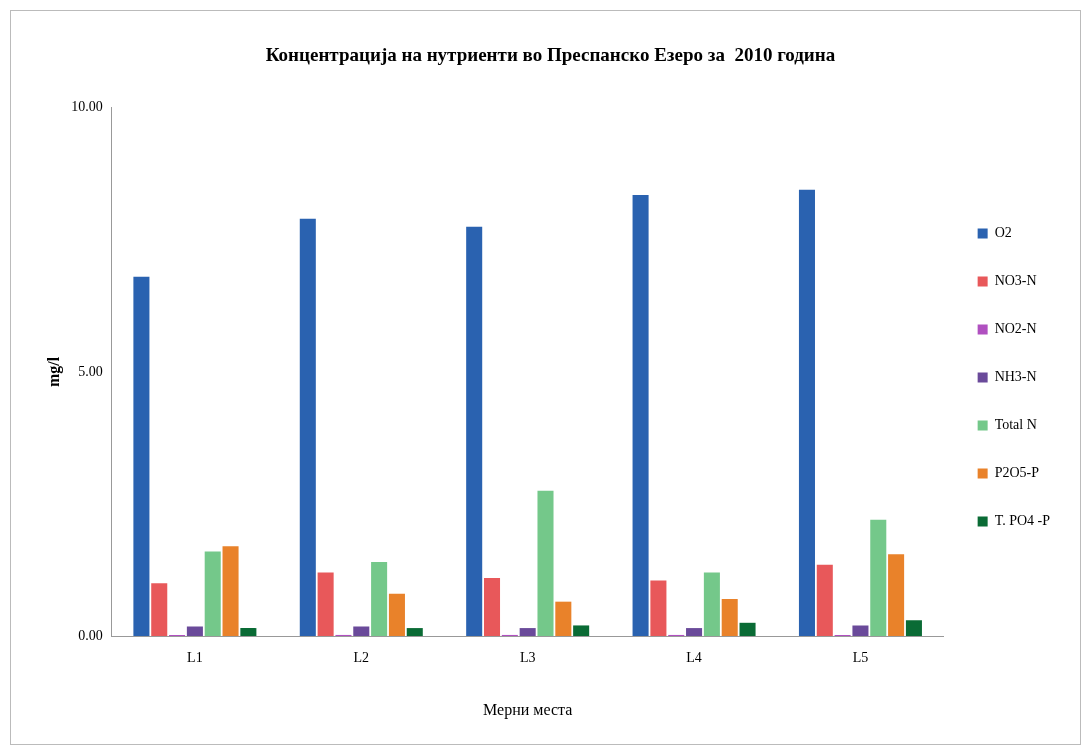 The image size is (1091, 755). What do you see at coordinates (860, 658) in the screenshot?
I see `x-tick-label: L5` at bounding box center [860, 658].